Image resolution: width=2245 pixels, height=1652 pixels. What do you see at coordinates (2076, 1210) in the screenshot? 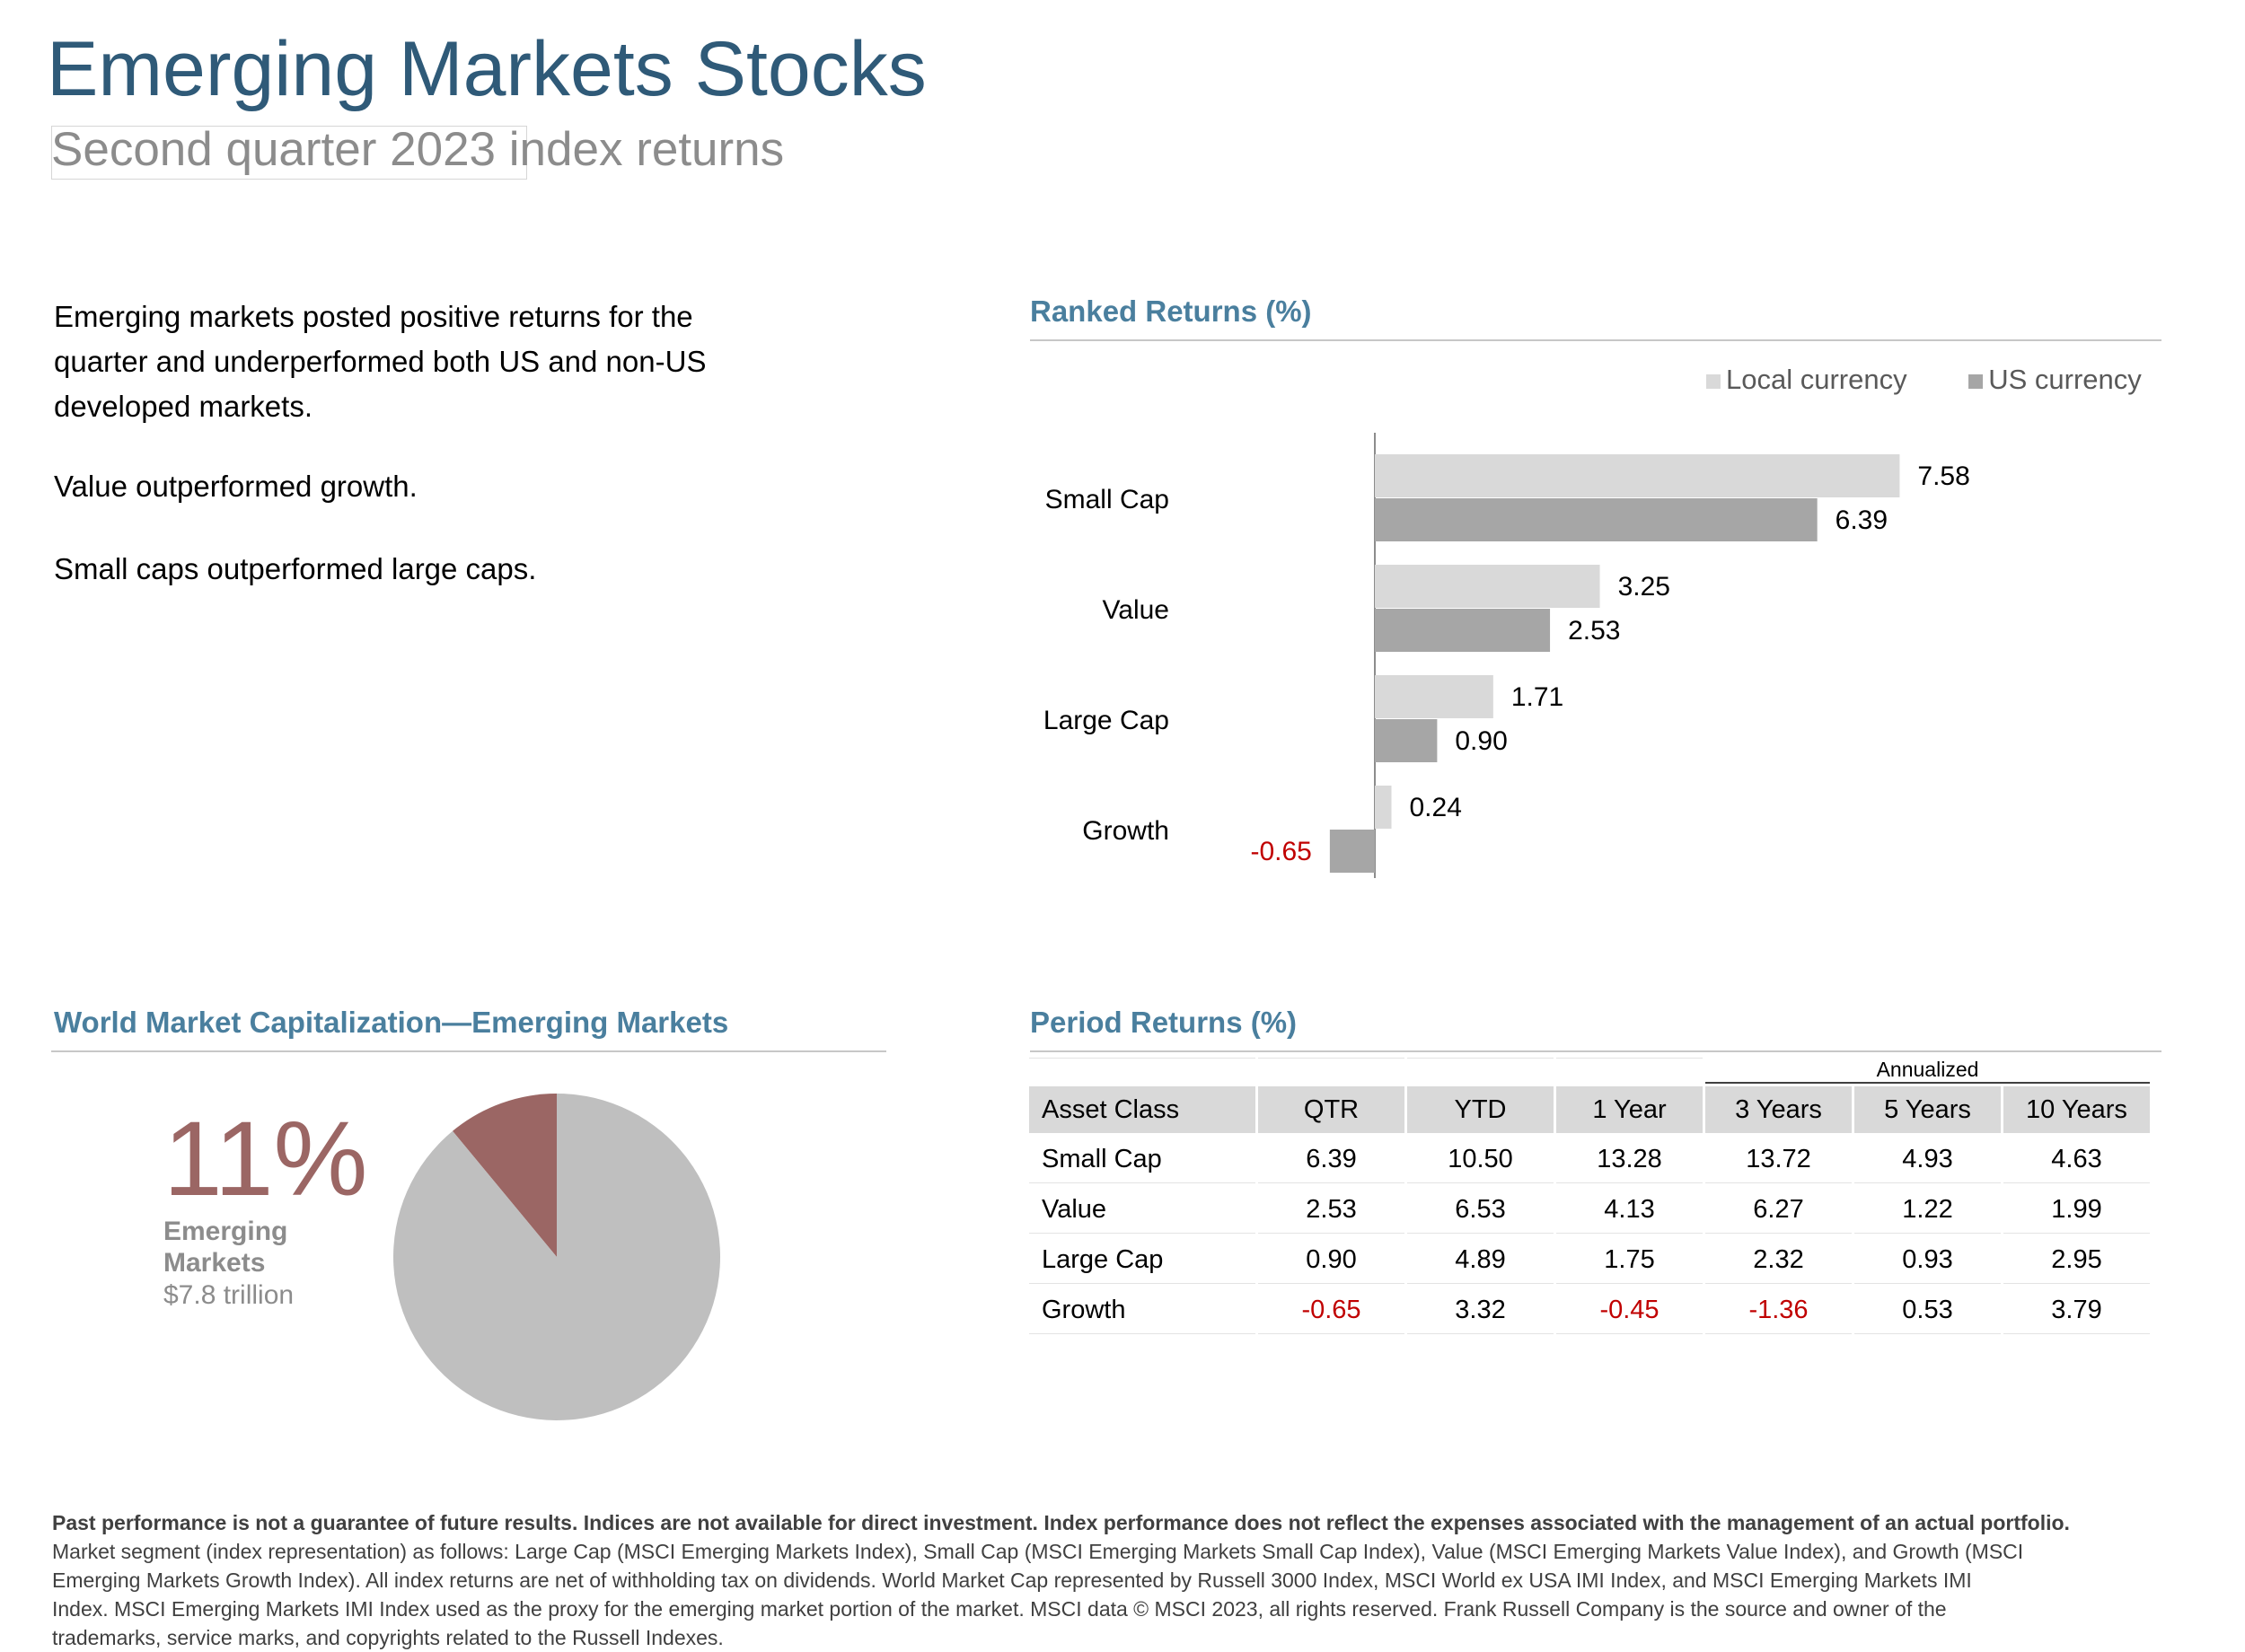
I see `table-cell: 1.99` at bounding box center [2076, 1210].